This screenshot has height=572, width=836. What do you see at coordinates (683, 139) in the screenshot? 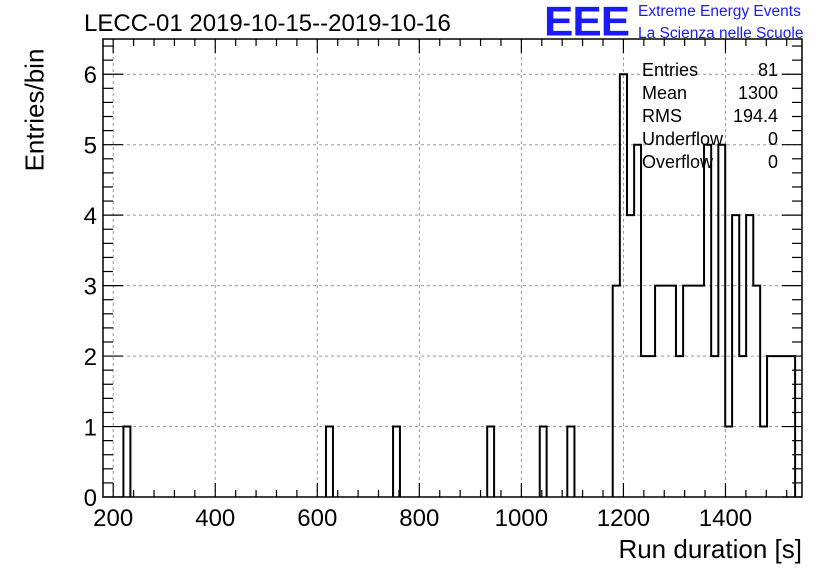
I see `stats-key: Underflow` at bounding box center [683, 139].